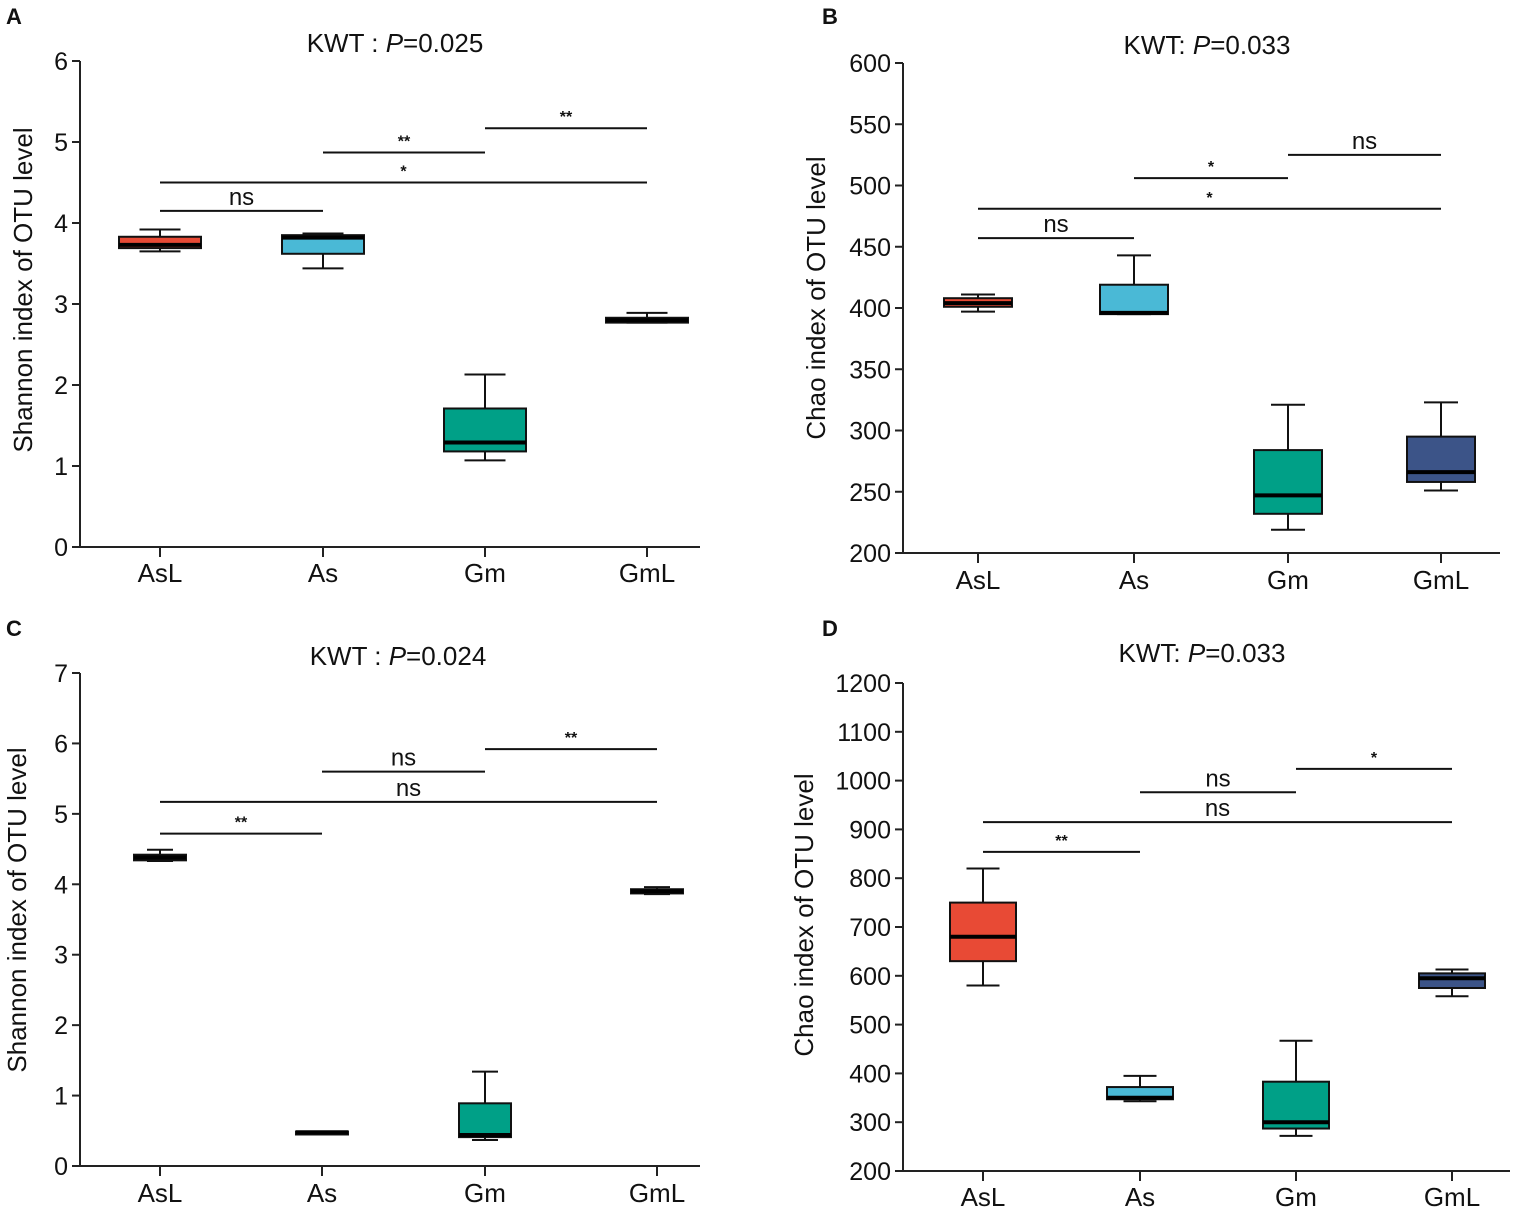 This screenshot has width=1535, height=1219. I want to click on y-tick-label: 3, so click(61, 956).